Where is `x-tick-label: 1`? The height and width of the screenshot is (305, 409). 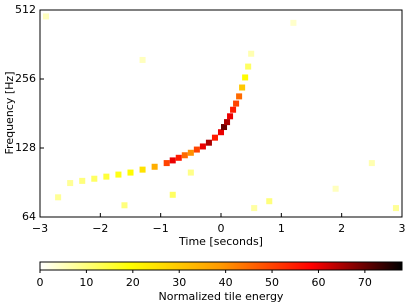
x-tick-label: 1 is located at coordinates (281, 228).